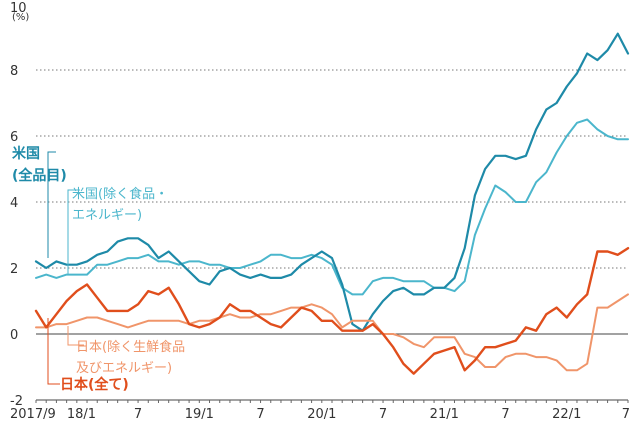  Describe the element at coordinates (14, 71) in the screenshot. I see `y-tick-label: 8` at that location.